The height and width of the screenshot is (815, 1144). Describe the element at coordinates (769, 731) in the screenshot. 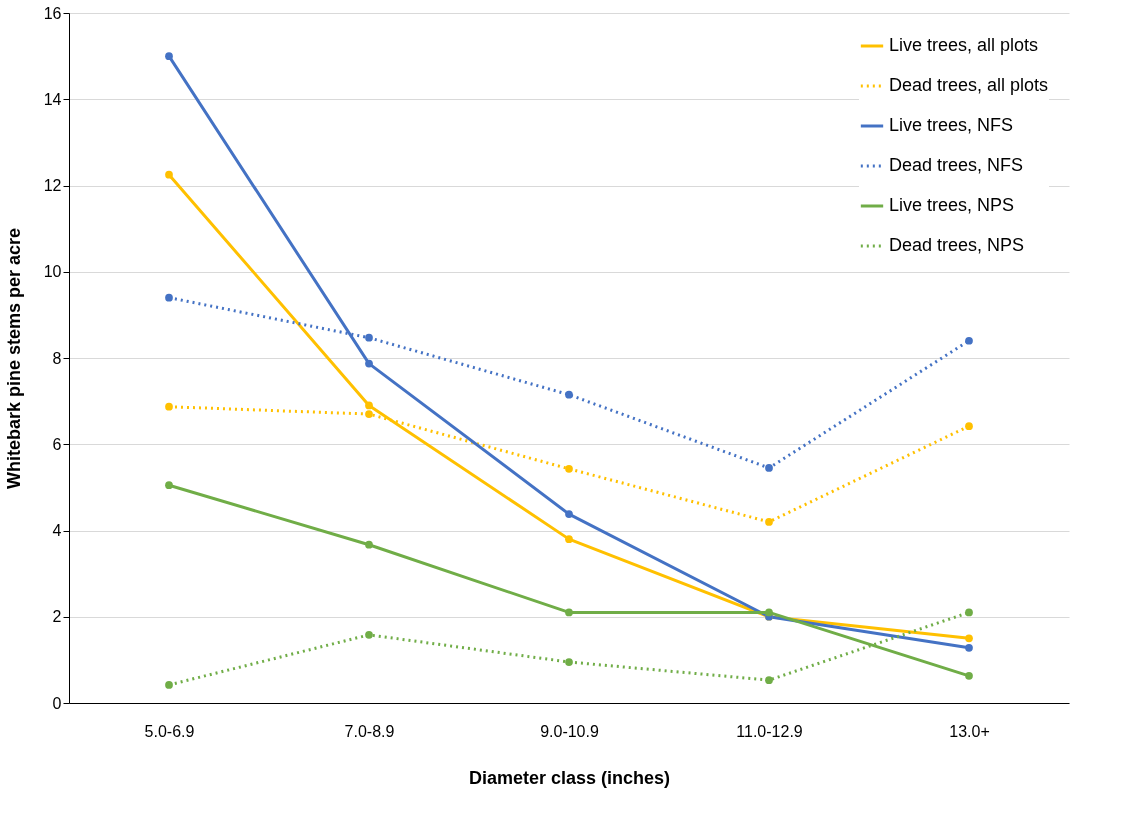

I see `x-tick-label: 11.0-12.9` at that location.